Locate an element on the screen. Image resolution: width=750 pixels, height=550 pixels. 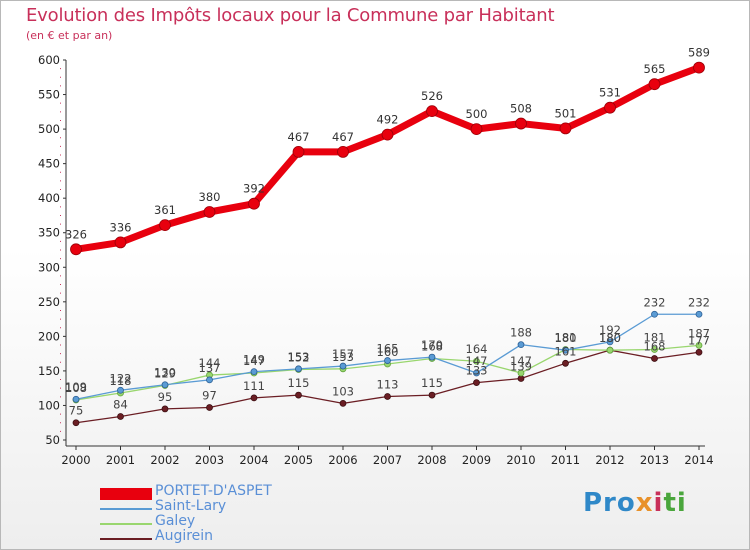
data-label: 160 is located at coordinates (388, 352).